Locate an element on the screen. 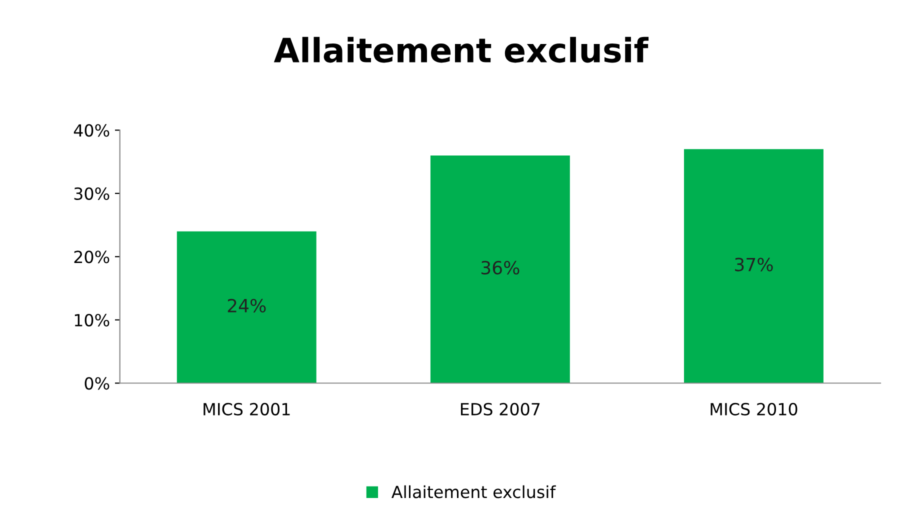  legend-label: Allaitement exclusif is located at coordinates (474, 491).